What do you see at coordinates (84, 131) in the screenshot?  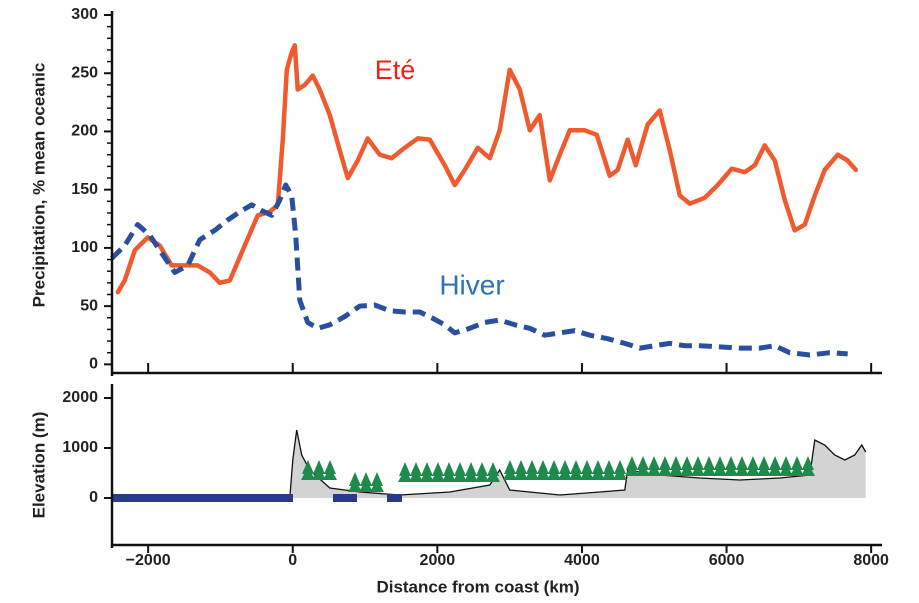 I see `y-tick-label: 200` at bounding box center [84, 131].